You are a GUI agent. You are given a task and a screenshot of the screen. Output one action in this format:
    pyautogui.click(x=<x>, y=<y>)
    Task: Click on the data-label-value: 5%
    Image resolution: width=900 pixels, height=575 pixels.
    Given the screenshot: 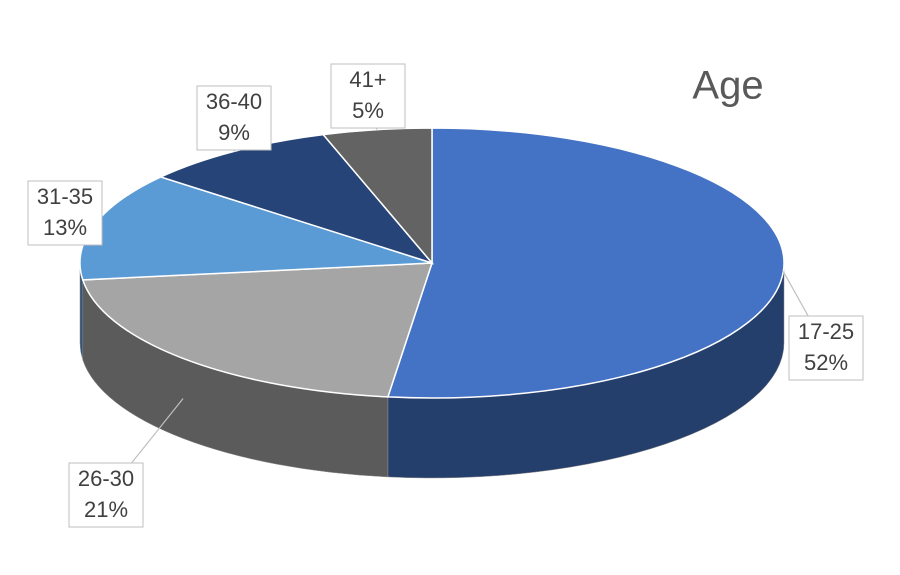 What is the action you would take?
    pyautogui.click(x=368, y=110)
    